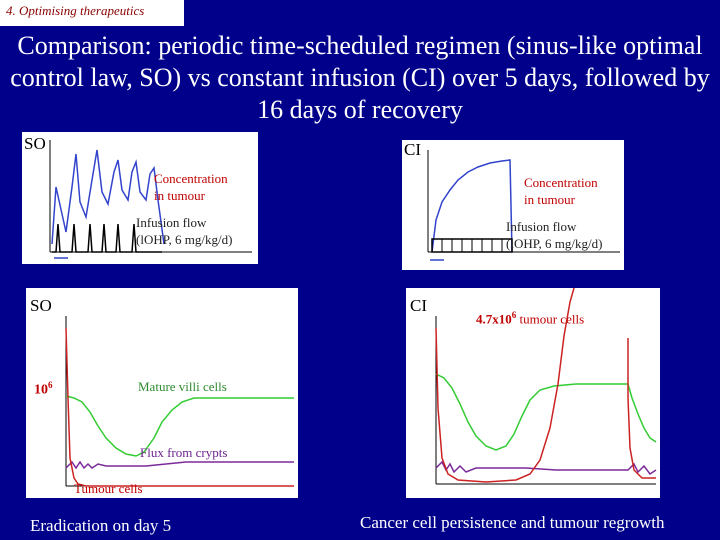  I want to click on mature-villi-label: Mature villi cells, so click(182, 386).